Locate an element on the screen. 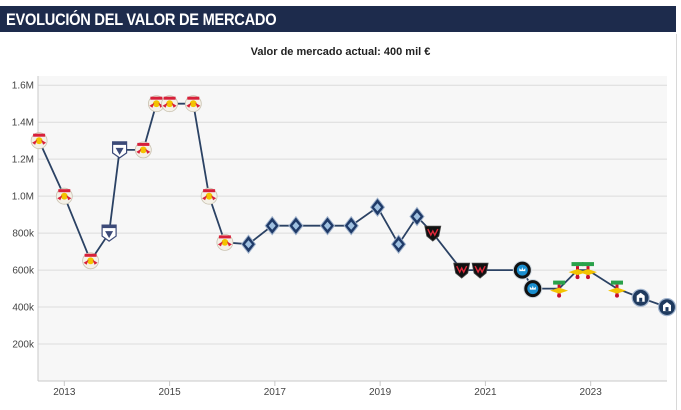 The height and width of the screenshot is (410, 681). y-tick-label: 1.6M is located at coordinates (23, 86).